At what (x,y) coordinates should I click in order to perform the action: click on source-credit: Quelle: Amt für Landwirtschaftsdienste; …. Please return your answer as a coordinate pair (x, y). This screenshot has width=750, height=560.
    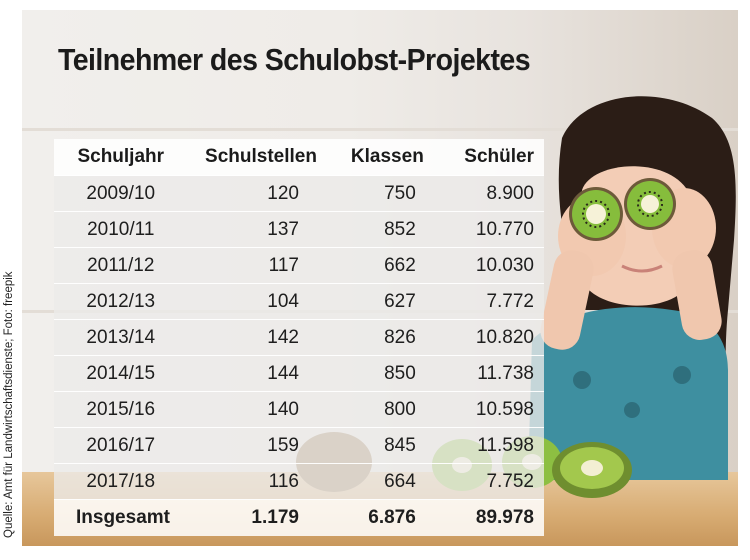
    Looking at the image, I should click on (9, 404).